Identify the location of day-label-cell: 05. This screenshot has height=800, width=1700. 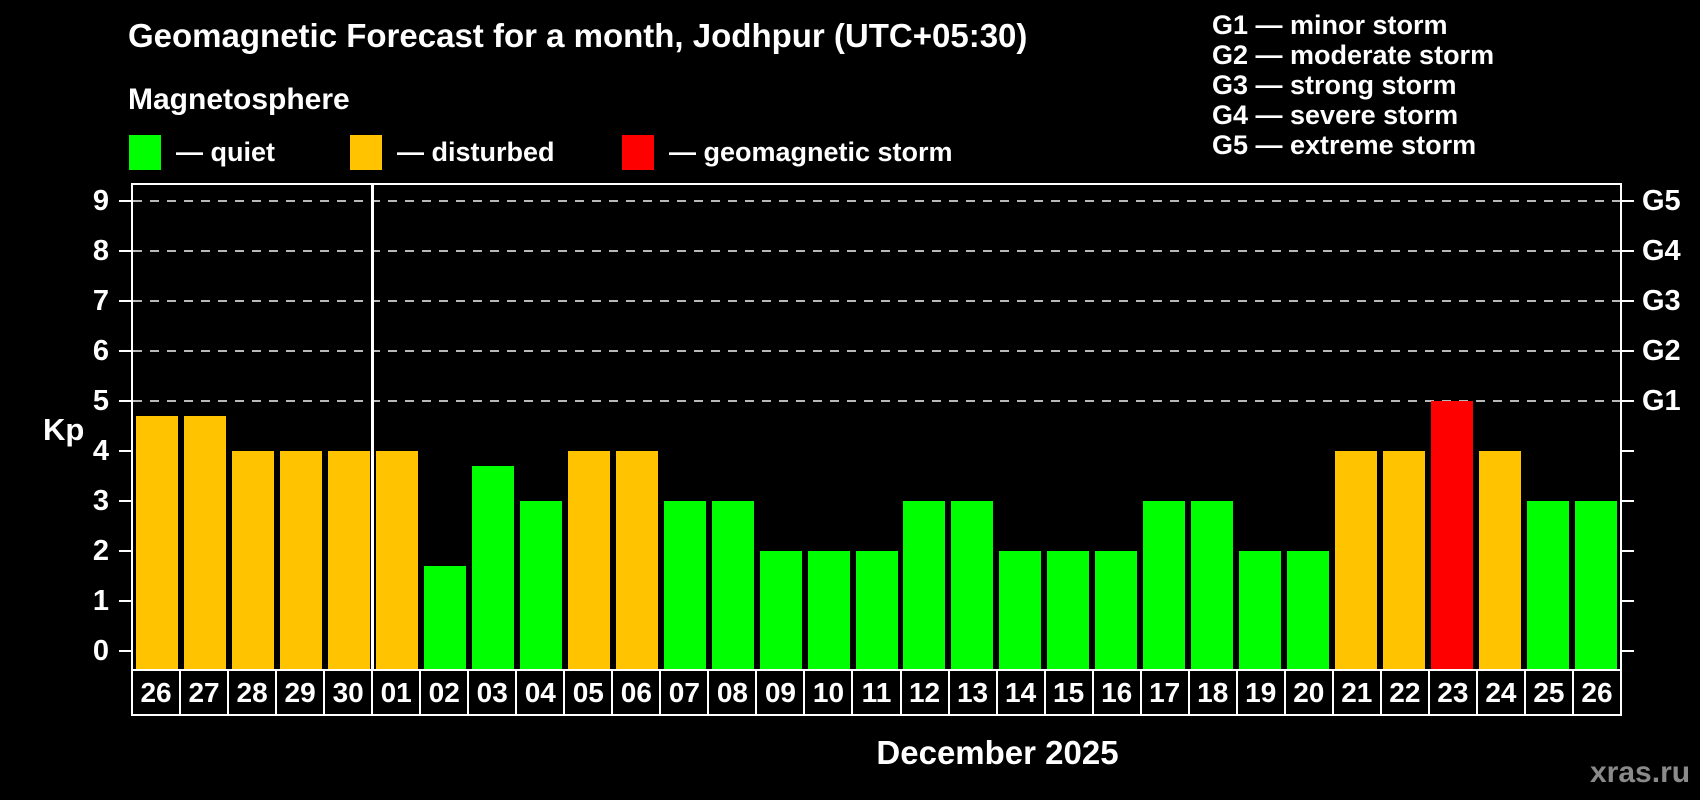
(588, 692).